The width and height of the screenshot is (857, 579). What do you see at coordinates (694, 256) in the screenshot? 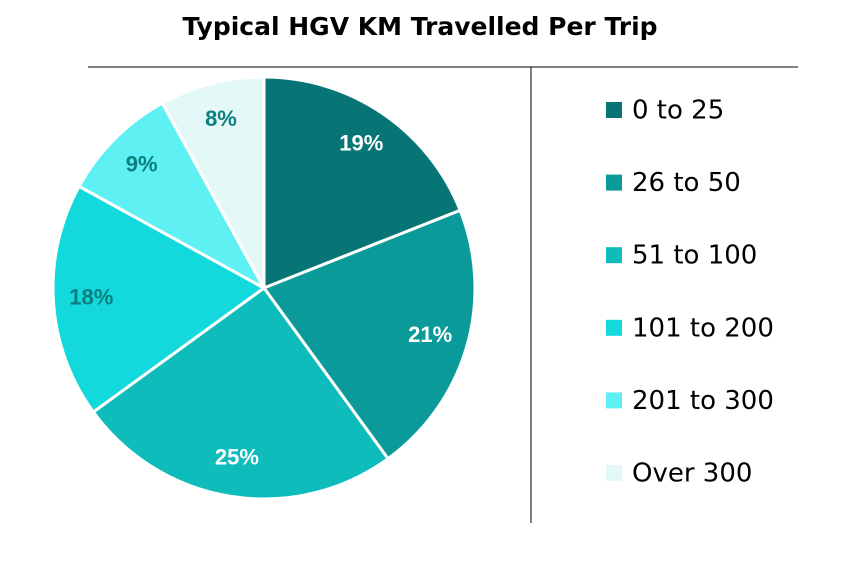
I see `legend-label: 51 to 100` at bounding box center [694, 256].